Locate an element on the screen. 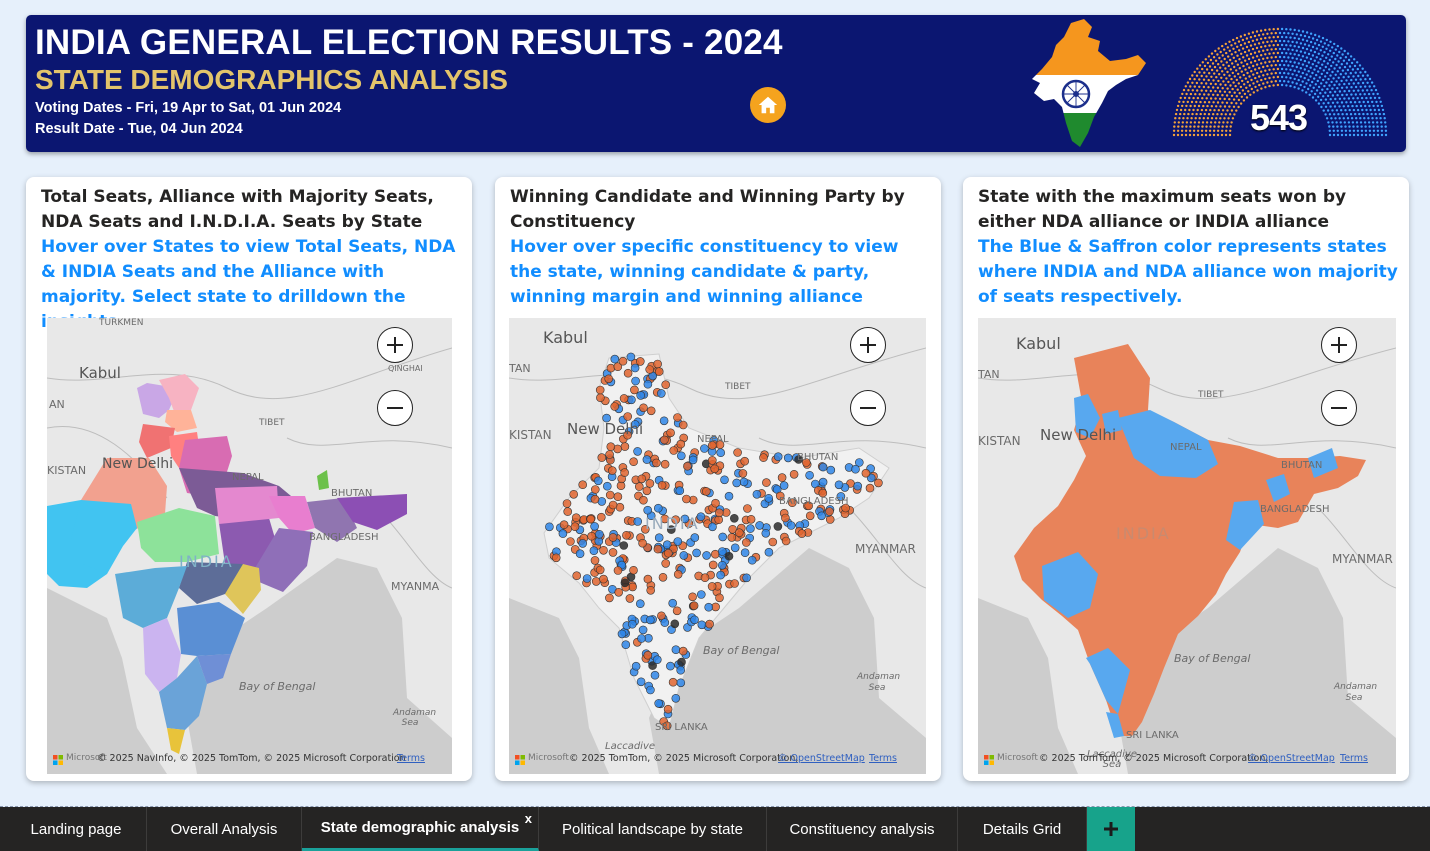 The height and width of the screenshot is (851, 1430). openstreetmap-link: © OpenStreetMap is located at coordinates (1291, 758).